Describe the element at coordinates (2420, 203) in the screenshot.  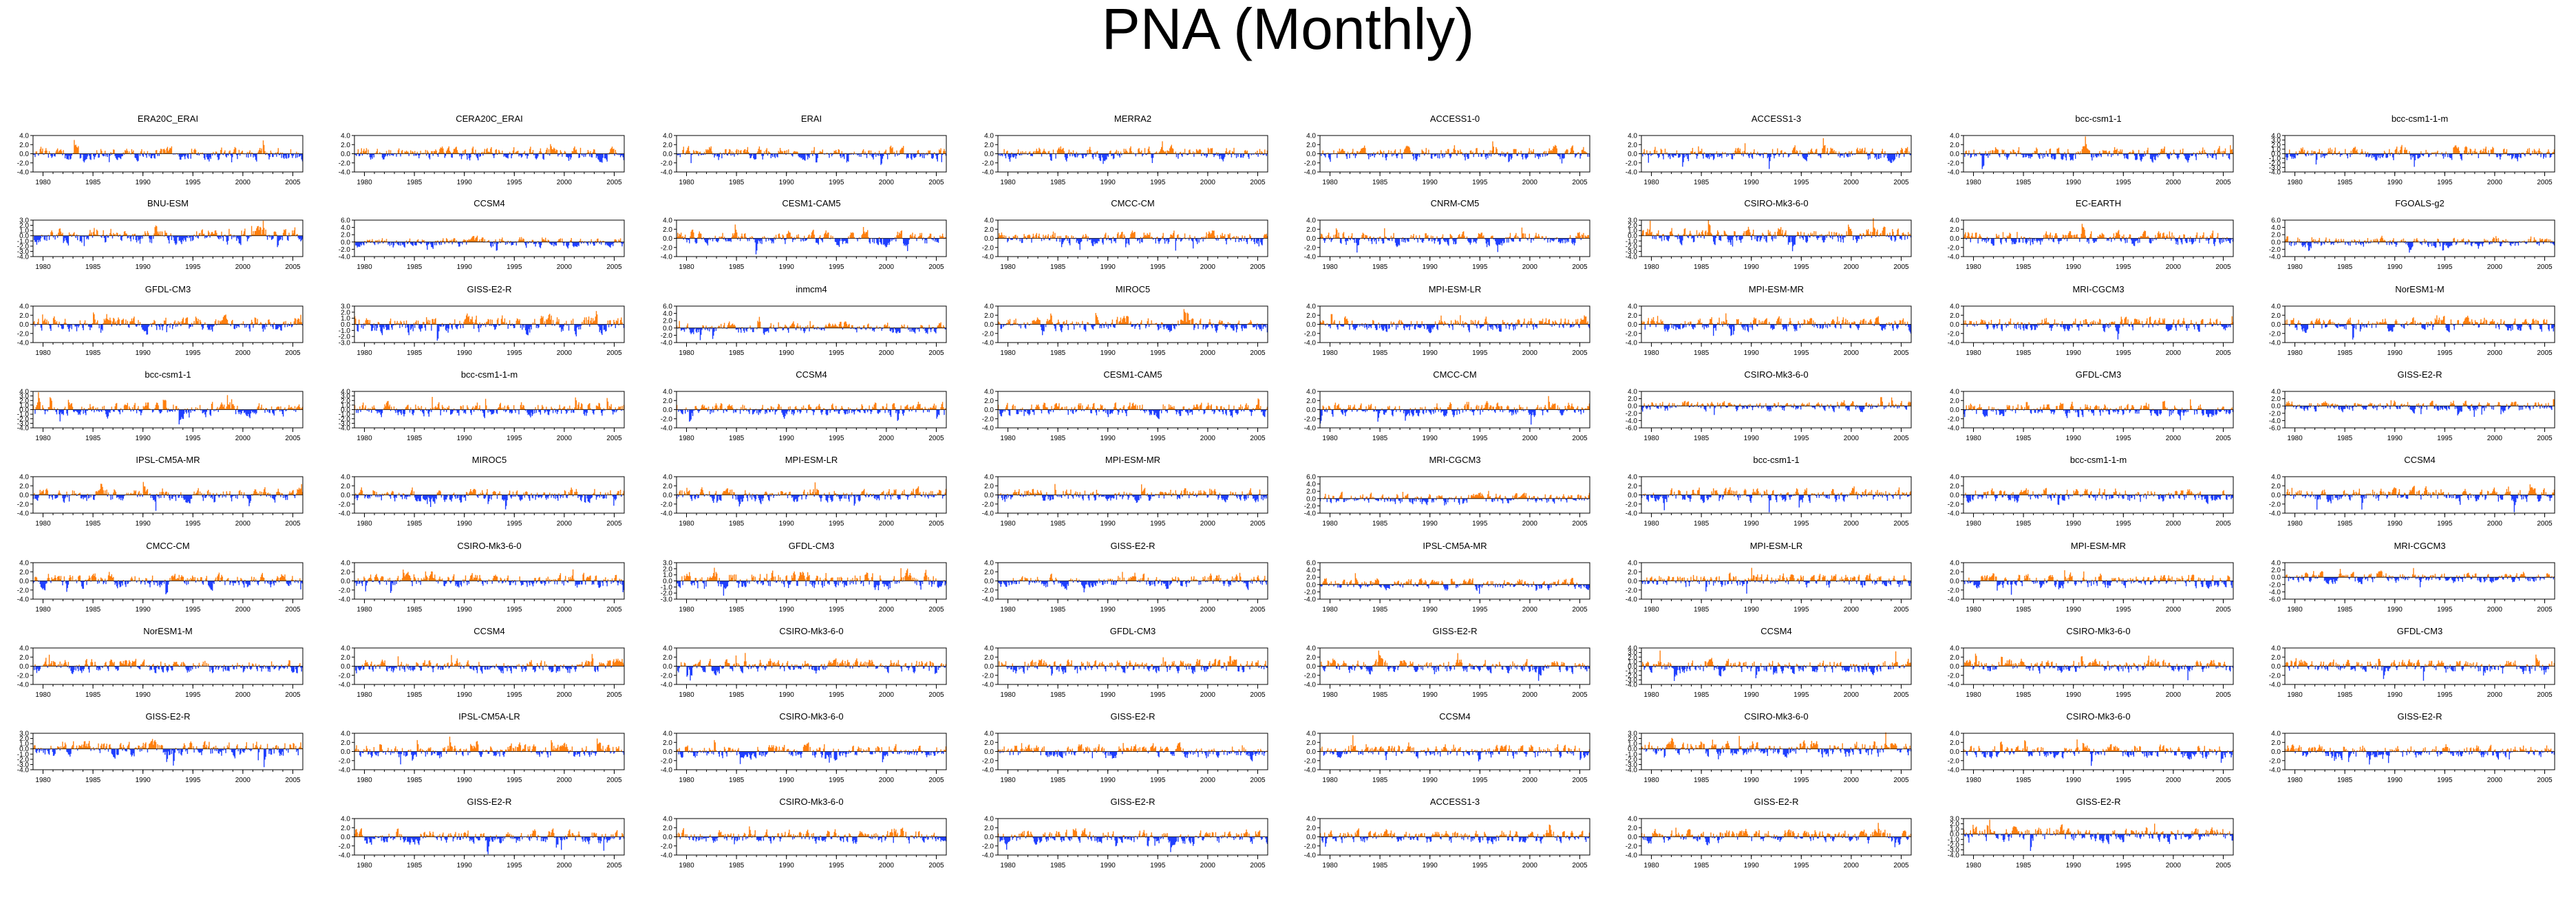
I see `panel-title: FGOALS-g2` at that location.